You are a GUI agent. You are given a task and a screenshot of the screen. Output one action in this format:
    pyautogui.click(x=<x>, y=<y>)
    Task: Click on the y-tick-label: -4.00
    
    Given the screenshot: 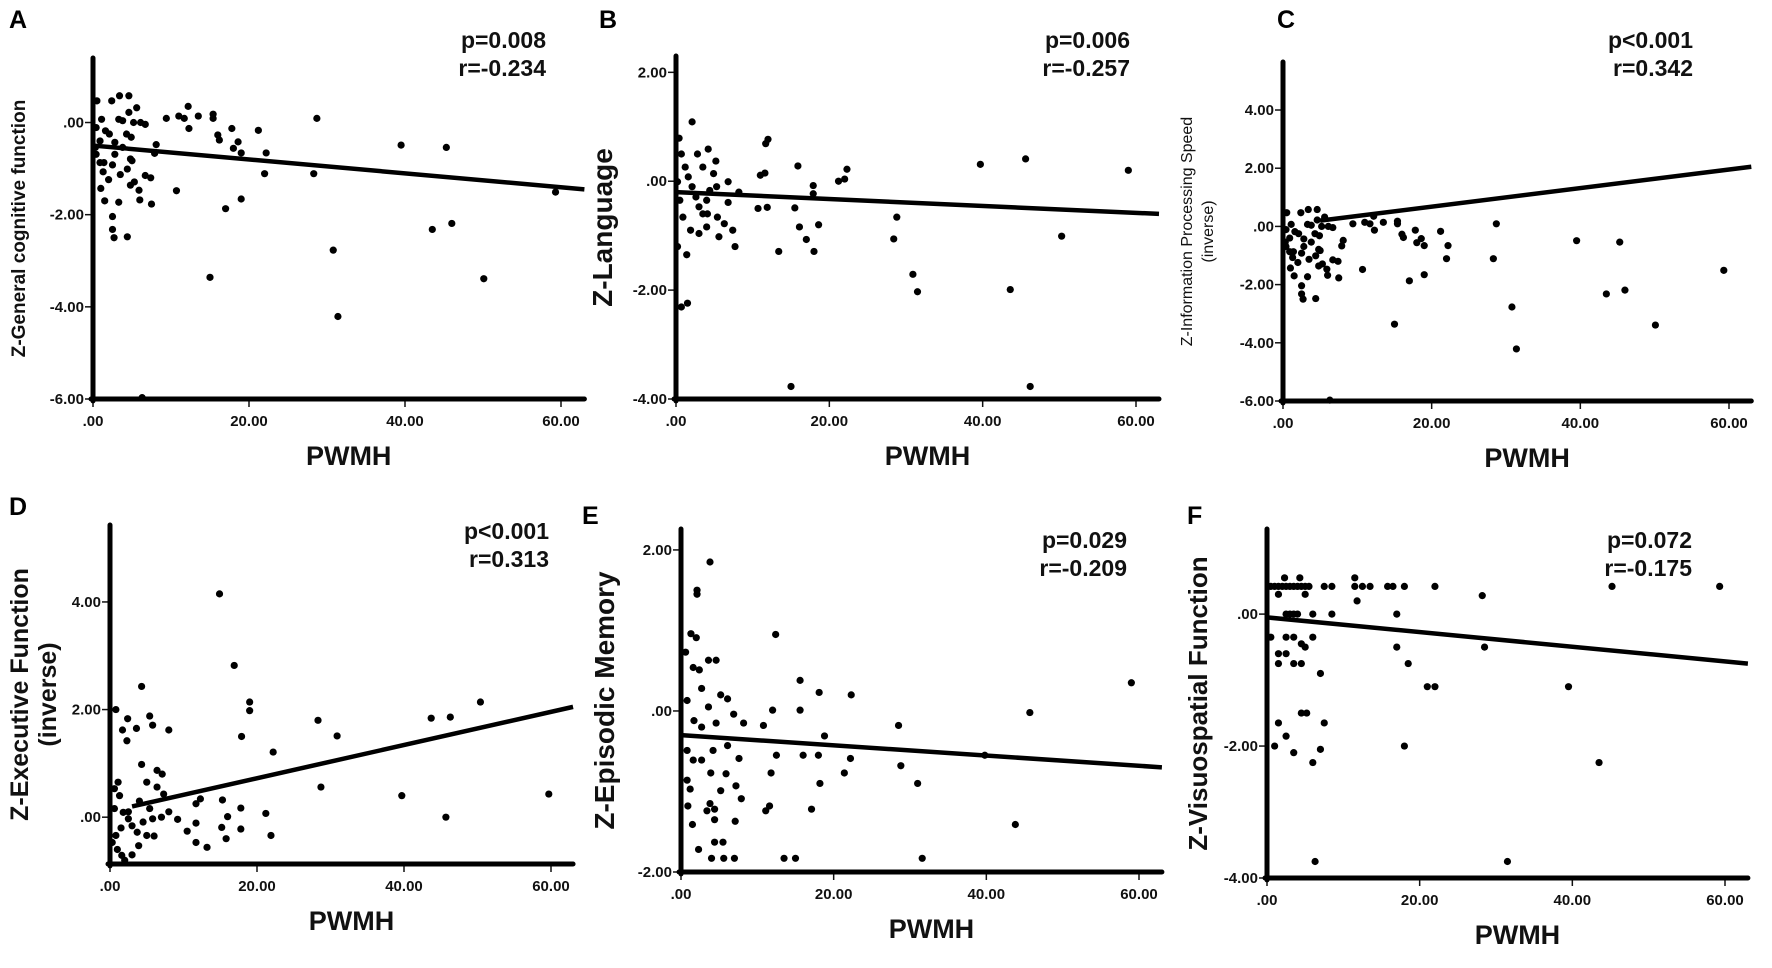 What is the action you would take?
    pyautogui.click(x=650, y=399)
    